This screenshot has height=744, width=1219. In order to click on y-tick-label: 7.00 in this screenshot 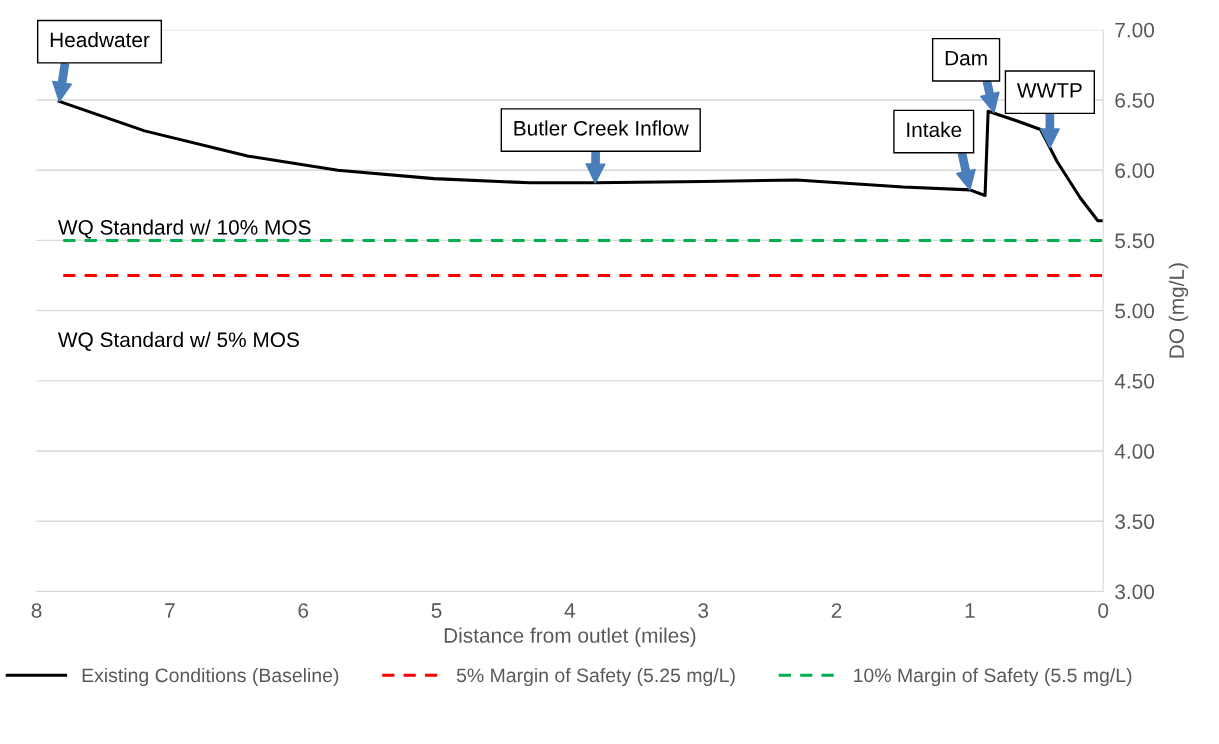, I will do `click(1135, 30)`.